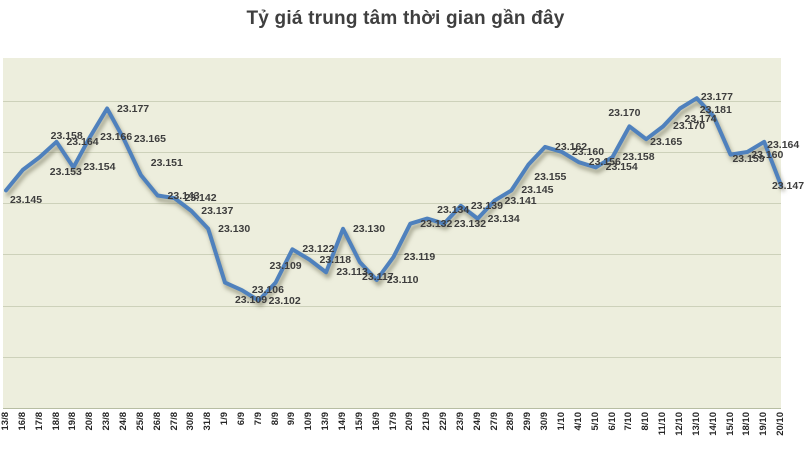  What do you see at coordinates (275, 419) in the screenshot?
I see `x-axis-label: 8/9` at bounding box center [275, 419].